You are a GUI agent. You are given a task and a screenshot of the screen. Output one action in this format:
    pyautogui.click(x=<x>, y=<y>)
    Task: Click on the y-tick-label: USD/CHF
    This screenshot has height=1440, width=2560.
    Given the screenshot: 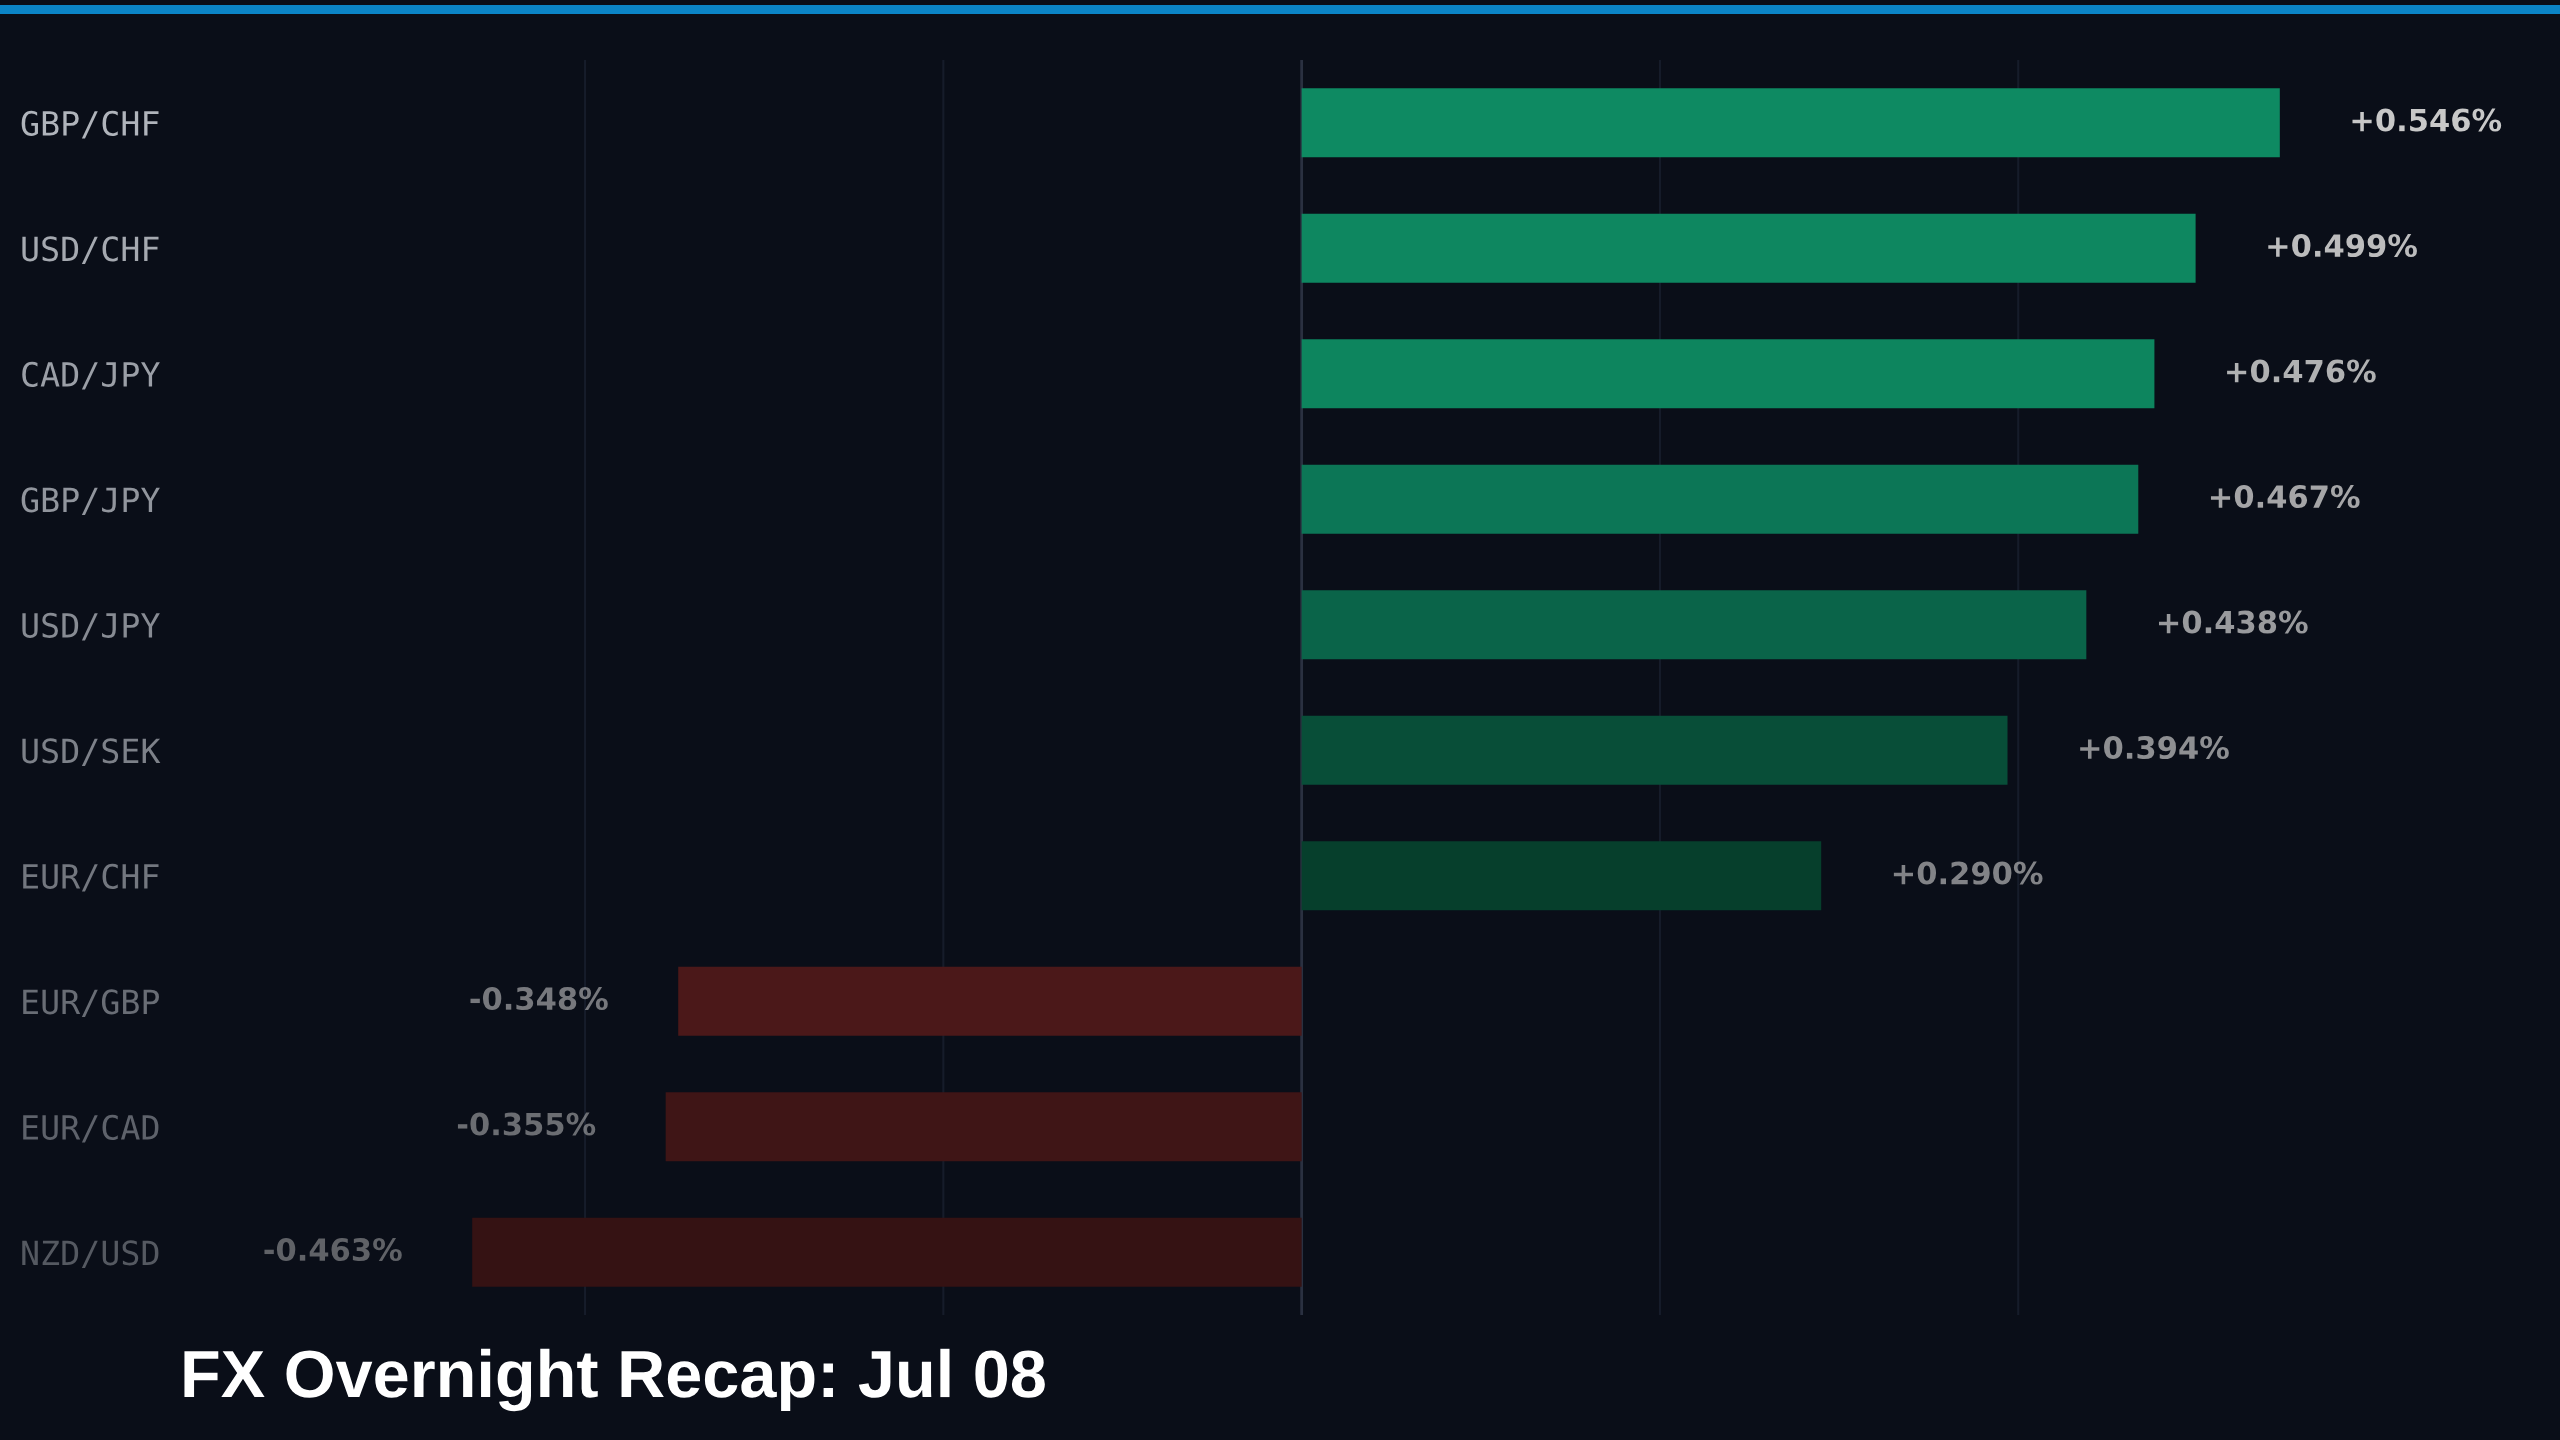 What is the action you would take?
    pyautogui.click(x=90, y=250)
    